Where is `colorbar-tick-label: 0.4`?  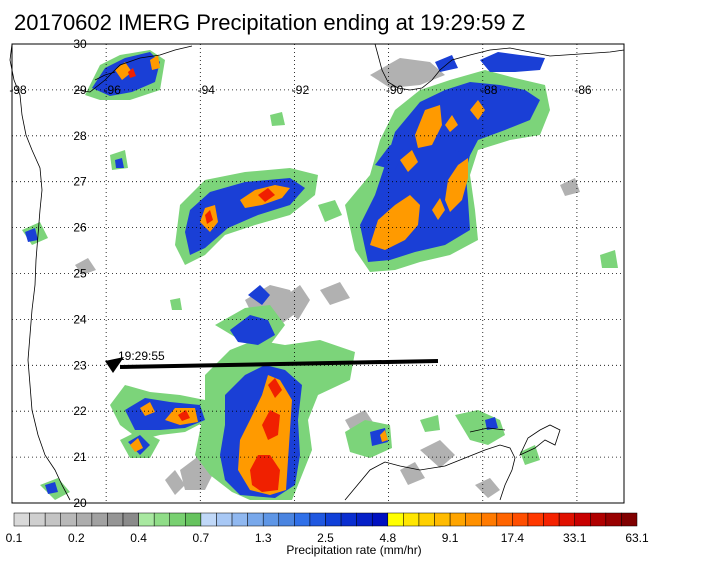
colorbar-tick-label: 0.4 is located at coordinates (138, 538).